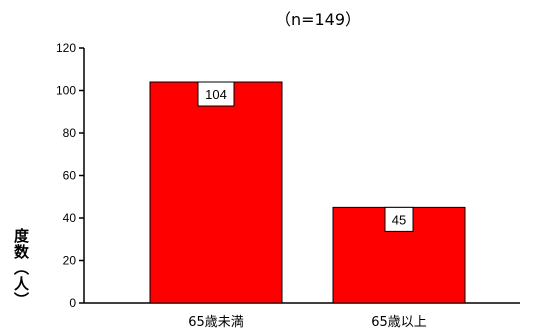  Describe the element at coordinates (70, 218) in the screenshot. I see `y-tick-label: 40` at that location.